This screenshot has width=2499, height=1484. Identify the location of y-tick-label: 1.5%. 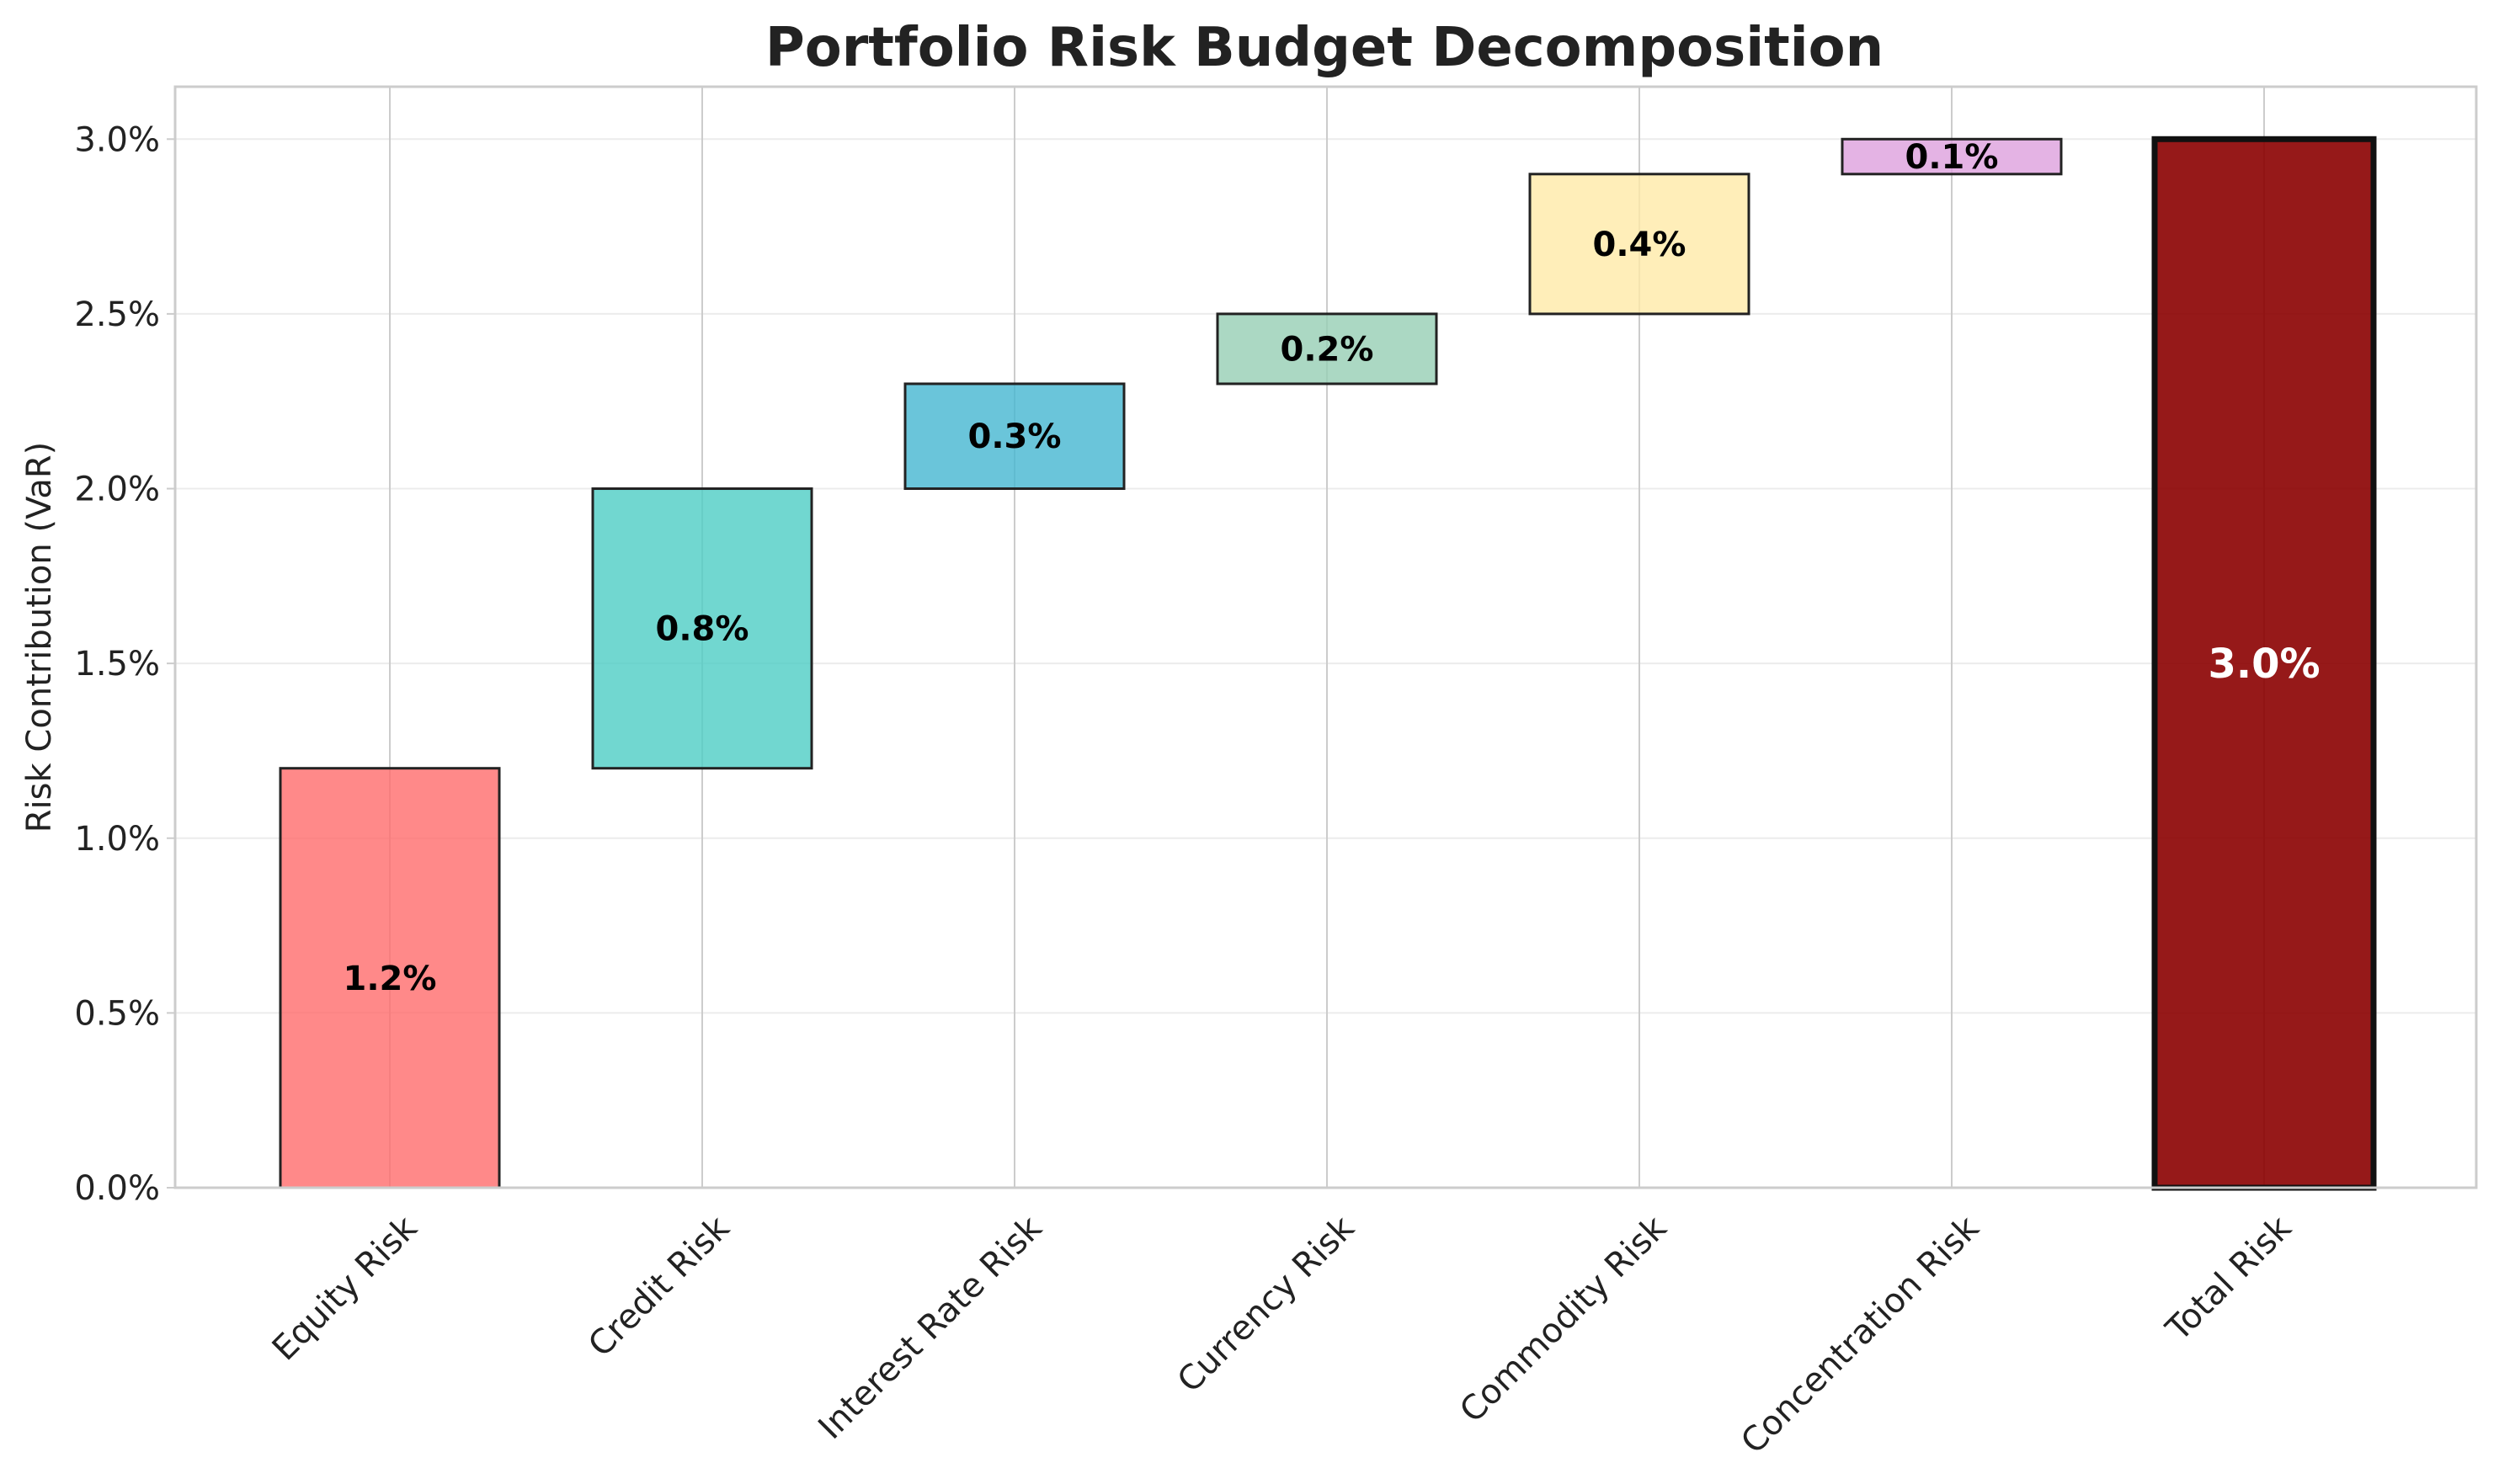
(117, 664).